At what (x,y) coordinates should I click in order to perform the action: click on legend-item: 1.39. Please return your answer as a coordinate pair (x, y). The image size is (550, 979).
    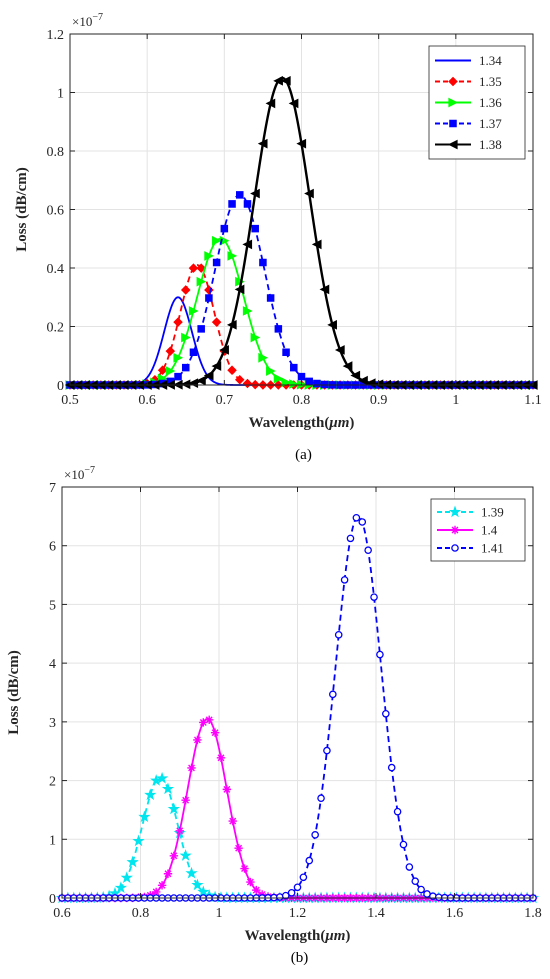
    Looking at the image, I should click on (470, 512).